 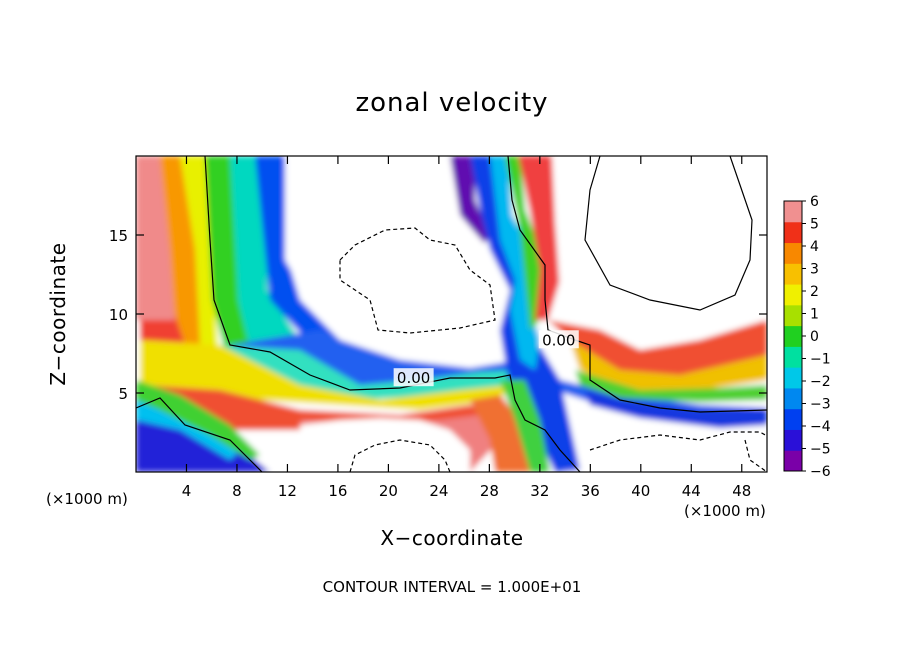 I want to click on field-island-top-center, so click(x=397, y=258).